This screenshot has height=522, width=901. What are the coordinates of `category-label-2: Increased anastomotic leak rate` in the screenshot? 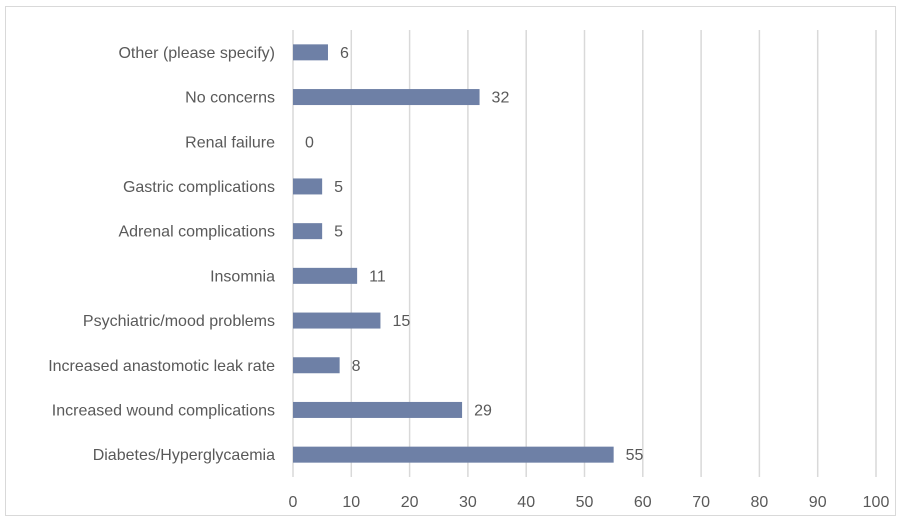 It's located at (161, 366).